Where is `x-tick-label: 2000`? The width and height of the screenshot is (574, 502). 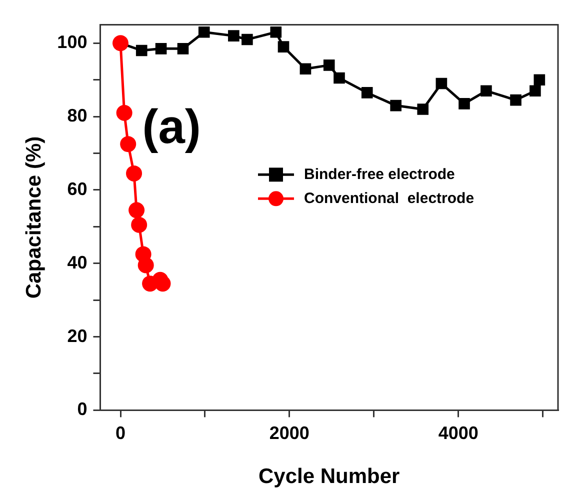 x-tick-label: 2000 is located at coordinates (289, 432).